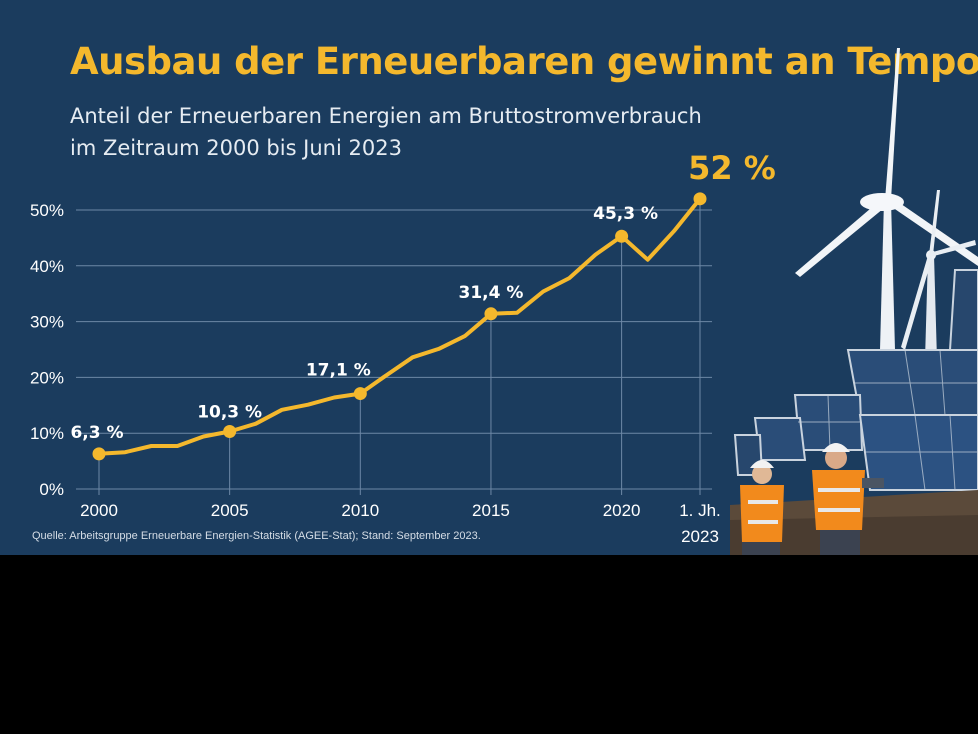 This screenshot has height=734, width=978. What do you see at coordinates (99, 510) in the screenshot?
I see `x-tick-label: 2000` at bounding box center [99, 510].